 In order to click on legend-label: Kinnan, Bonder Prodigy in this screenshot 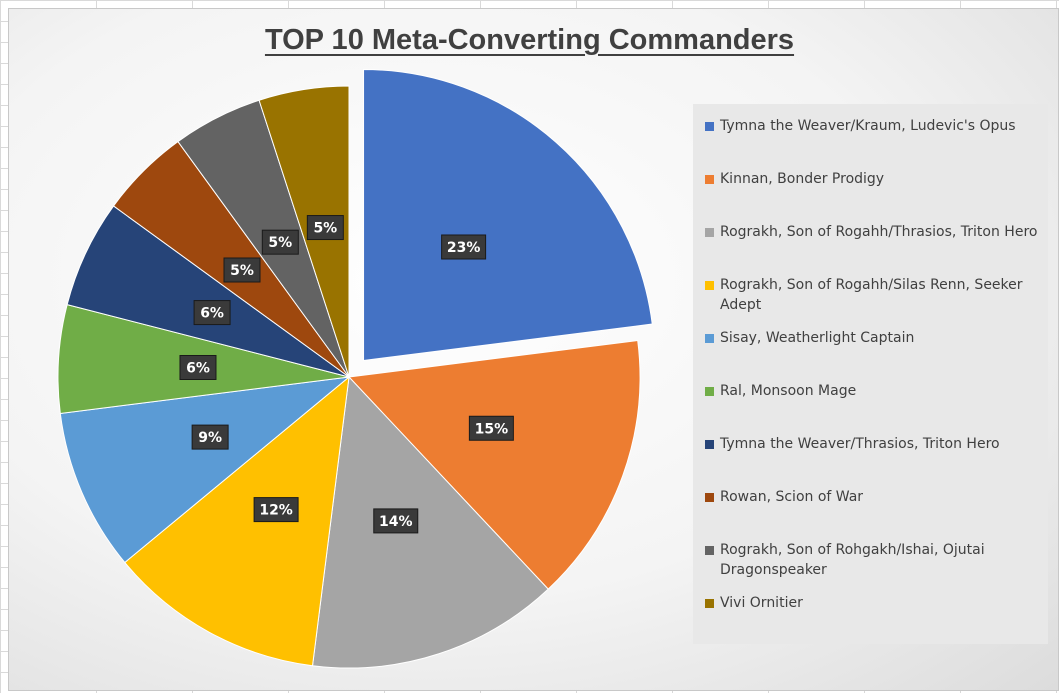, I will do `click(802, 179)`.